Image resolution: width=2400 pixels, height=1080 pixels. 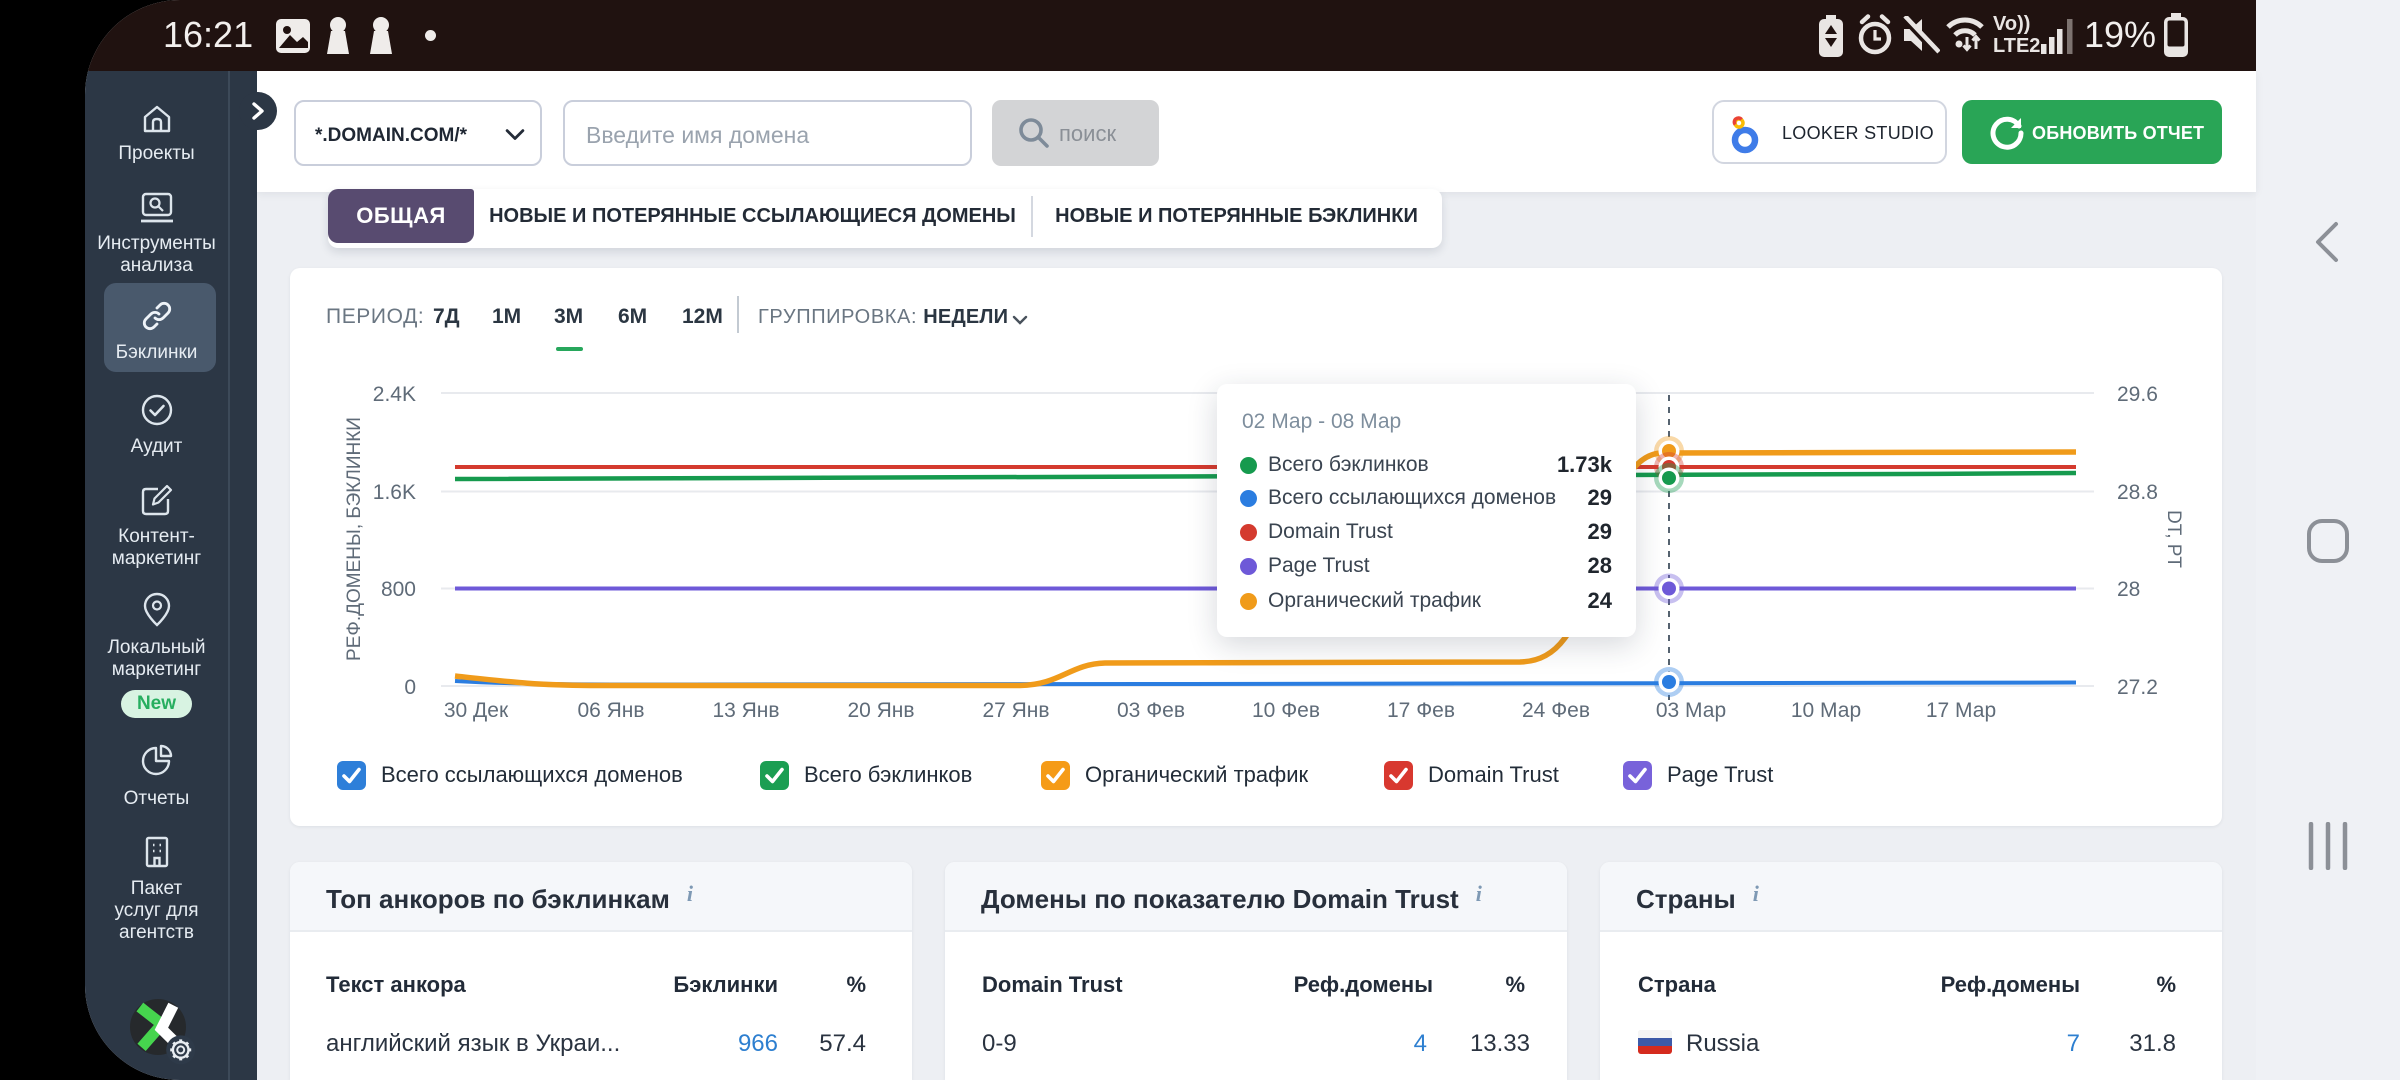 I want to click on svg-text: 0, so click(x=410, y=687).